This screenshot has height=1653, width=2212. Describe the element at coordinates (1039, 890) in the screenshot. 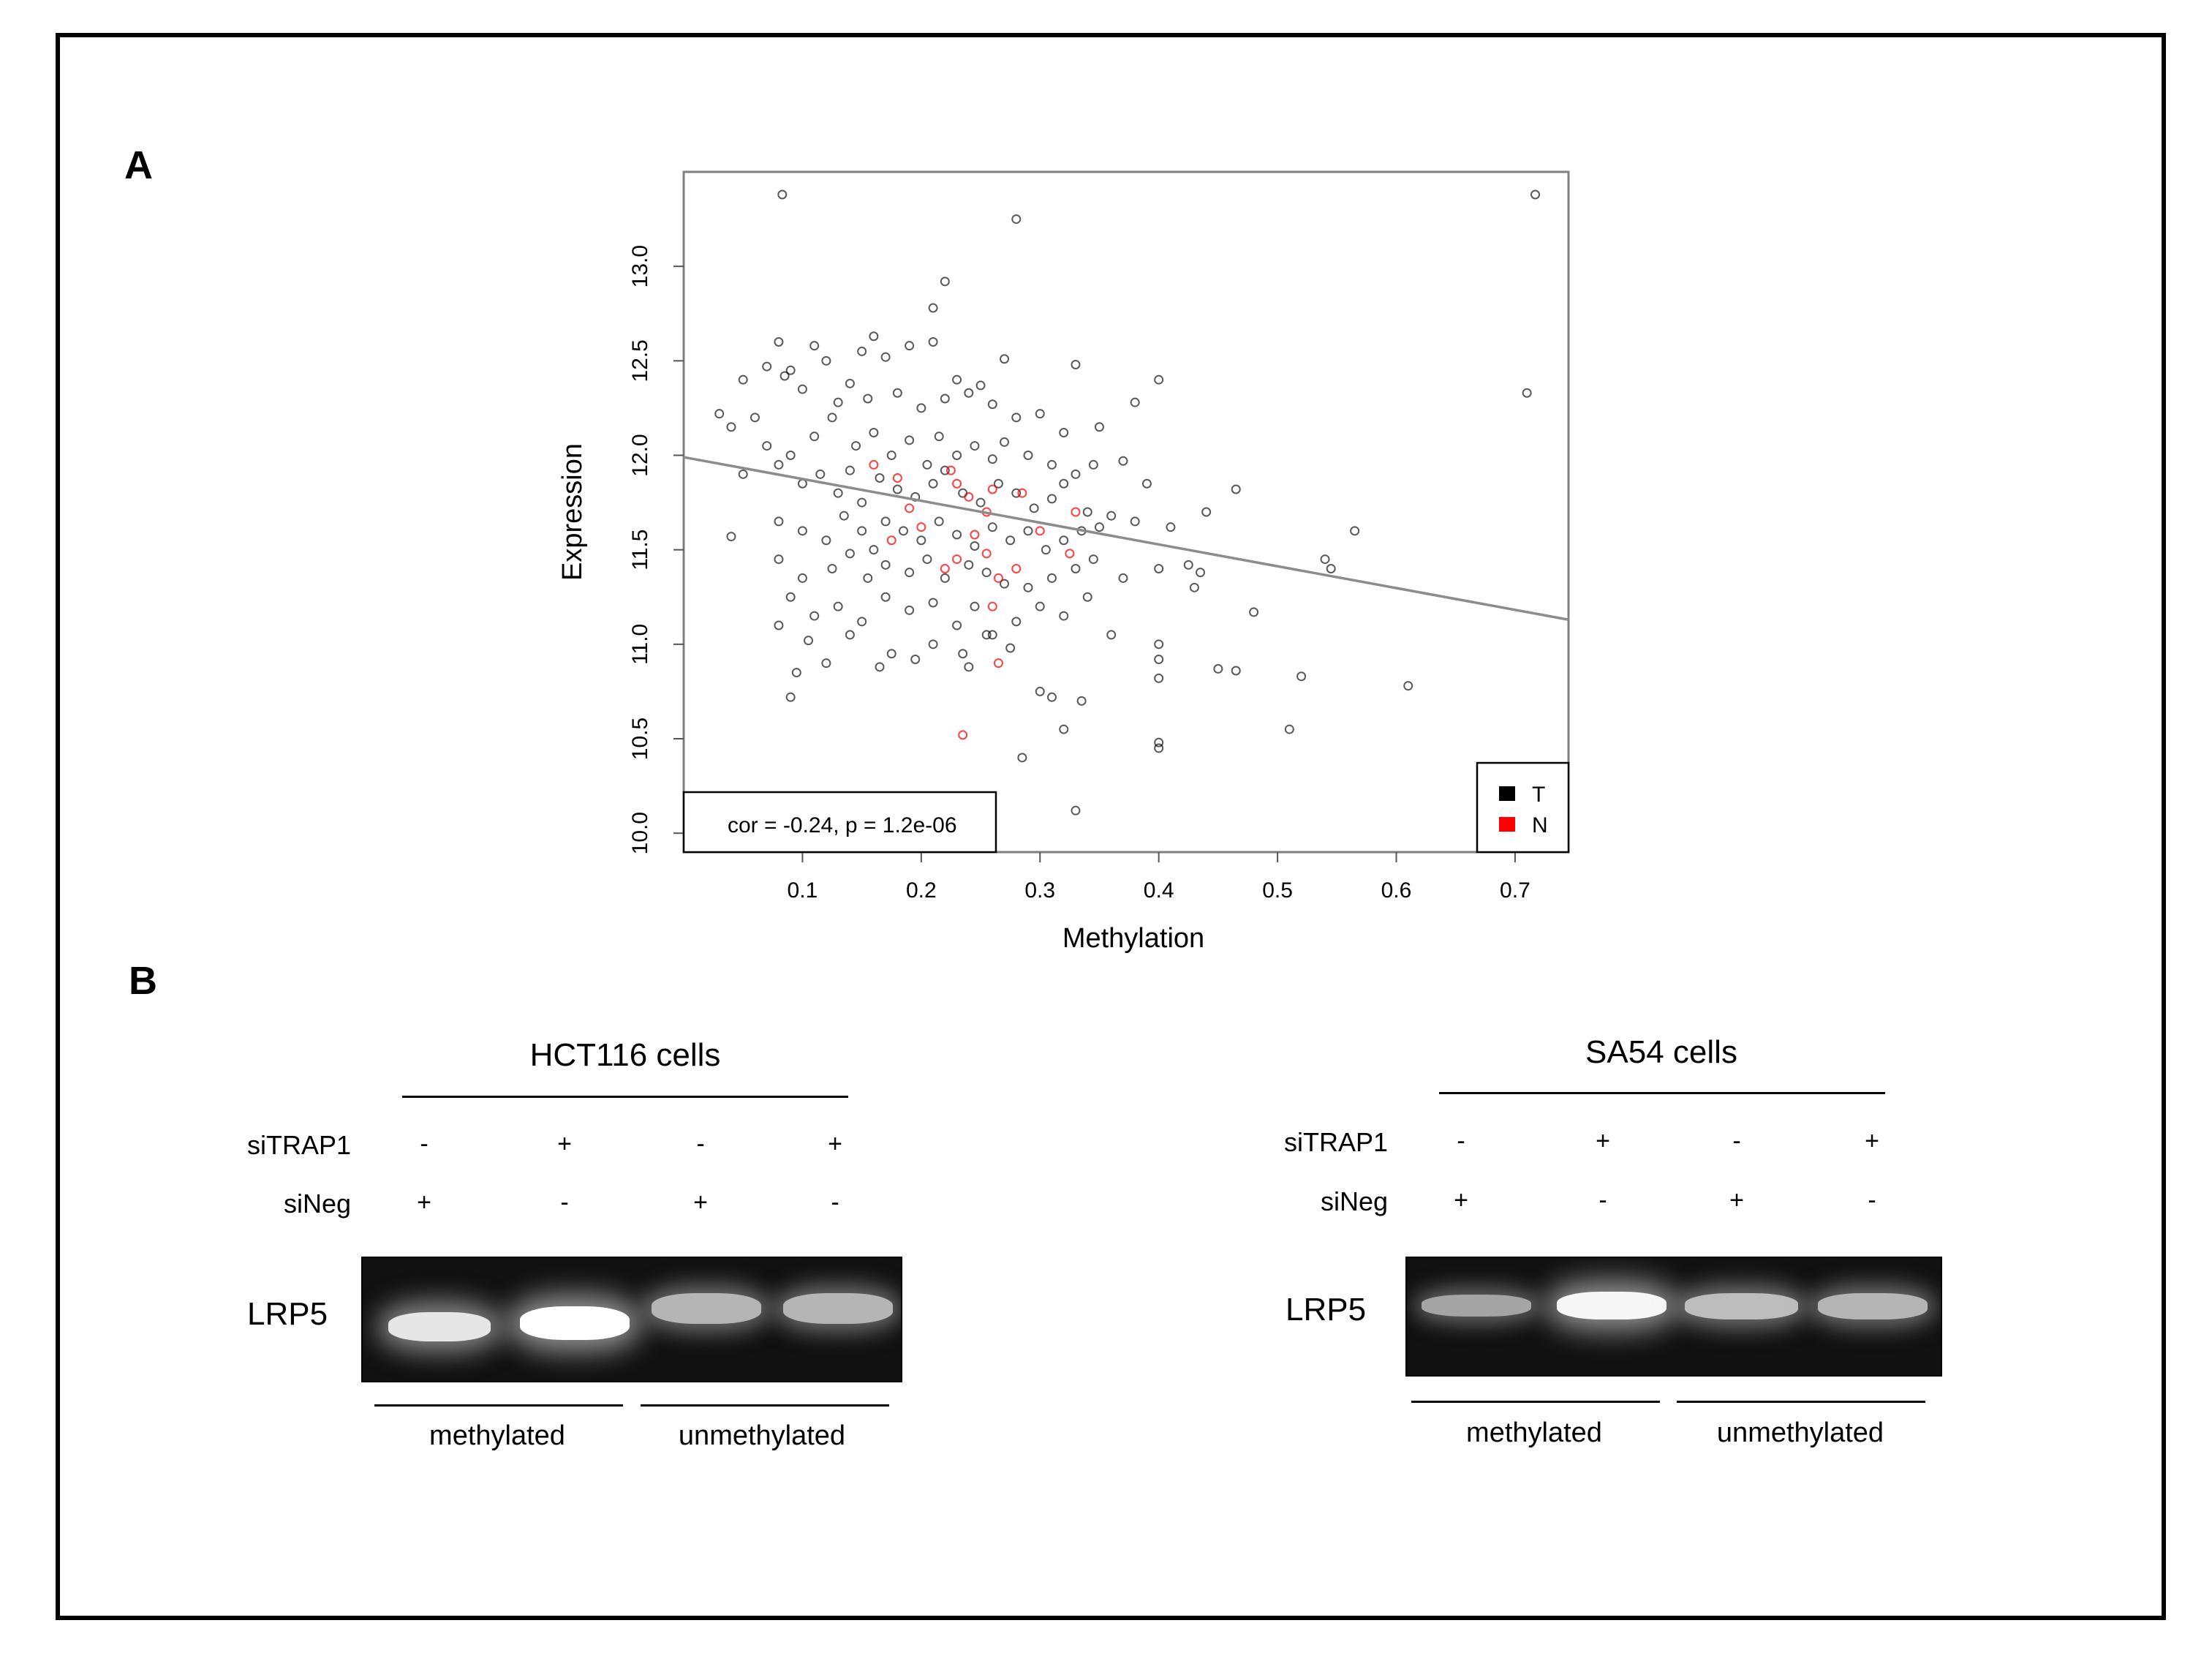

I see `x-tick-label: 0.3` at that location.